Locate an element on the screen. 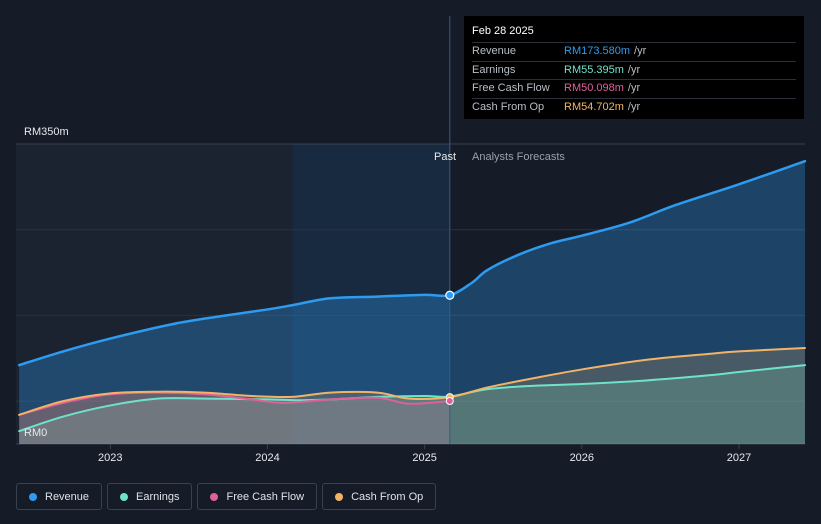 This screenshot has width=821, height=524. tooltip-row-free-cash-flow: Free Cash Flow RM50.098m /yr is located at coordinates (634, 88).